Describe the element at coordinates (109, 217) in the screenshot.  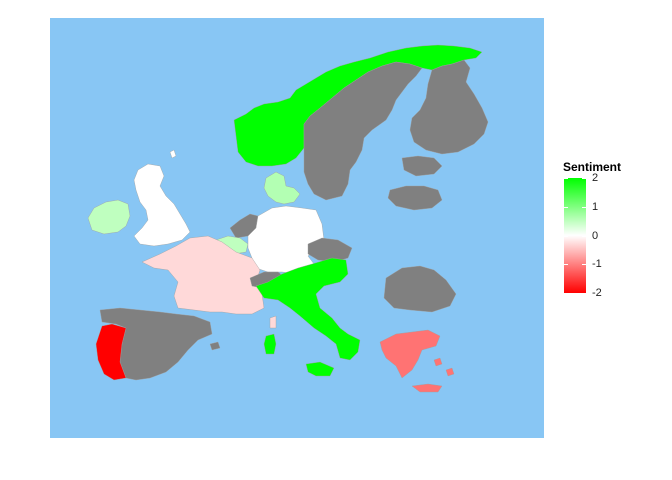
I see `country-ireland` at that location.